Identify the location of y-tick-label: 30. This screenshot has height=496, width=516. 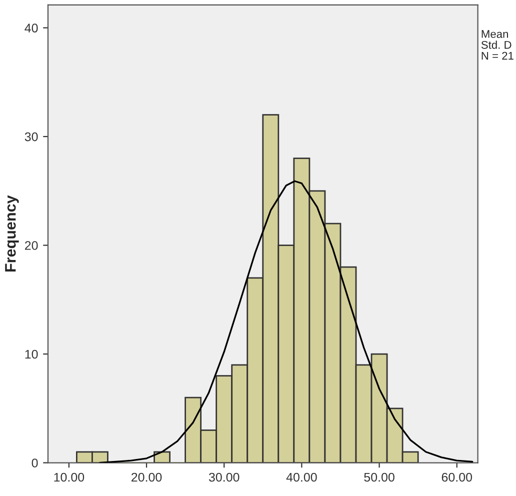
(31, 137).